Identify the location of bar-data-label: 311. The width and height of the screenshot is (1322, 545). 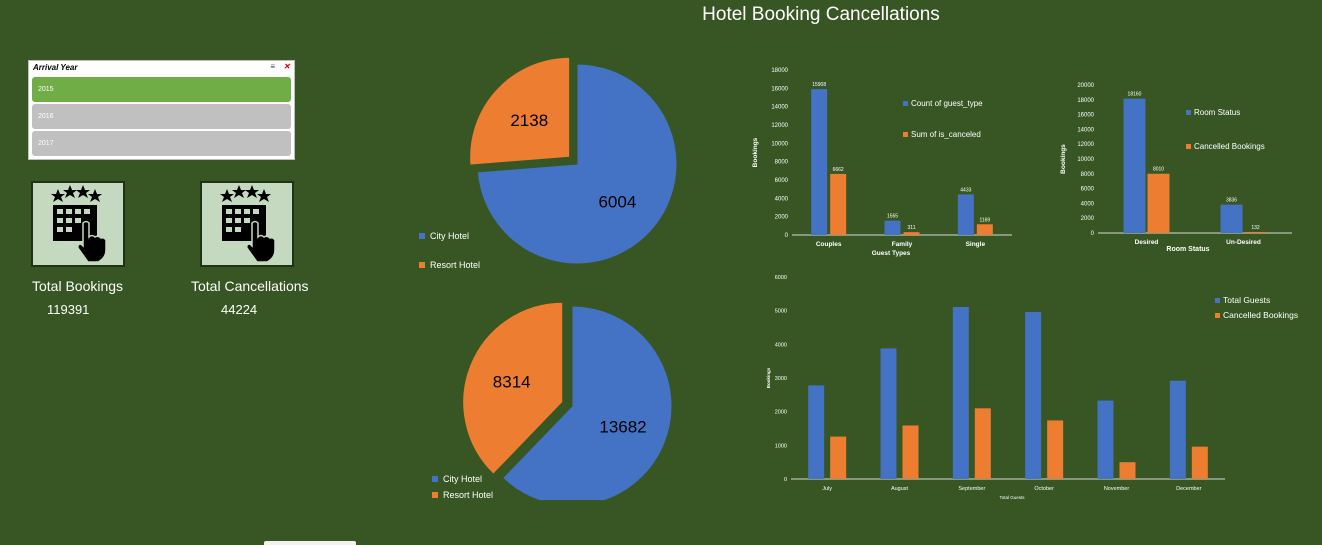
(912, 228).